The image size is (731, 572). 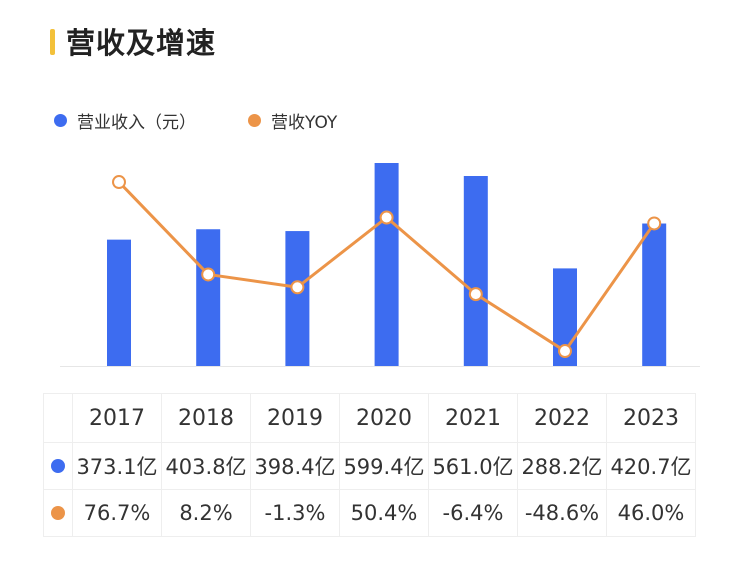 What do you see at coordinates (473, 466) in the screenshot?
I see `revenue-cell: 561.0亿` at bounding box center [473, 466].